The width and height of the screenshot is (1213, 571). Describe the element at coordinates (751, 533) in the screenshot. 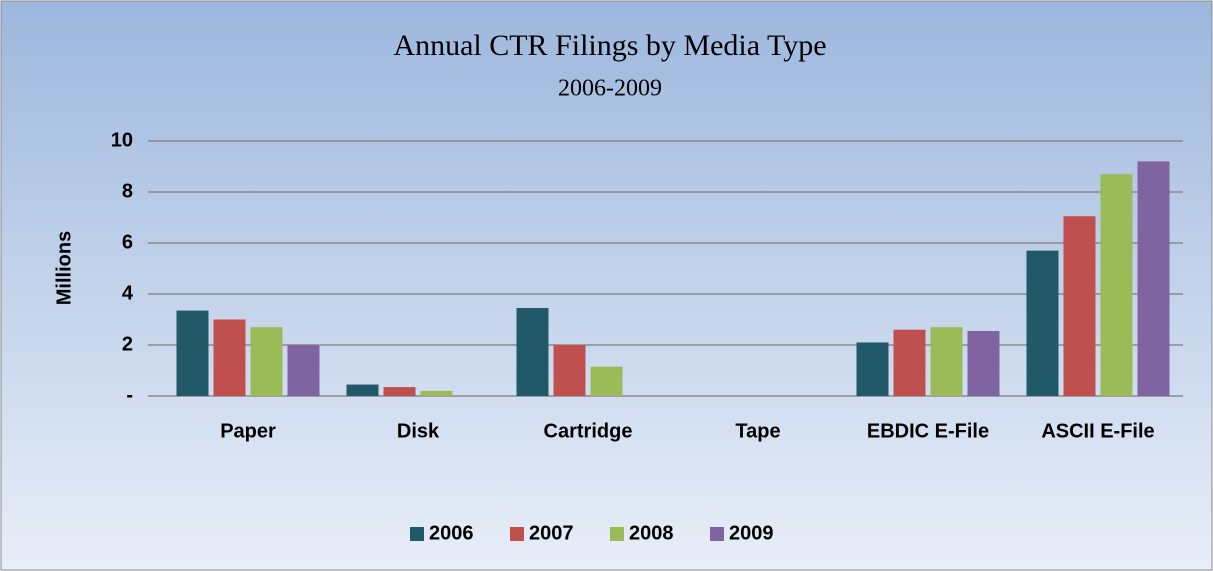

I see `legend-label: 2009` at that location.